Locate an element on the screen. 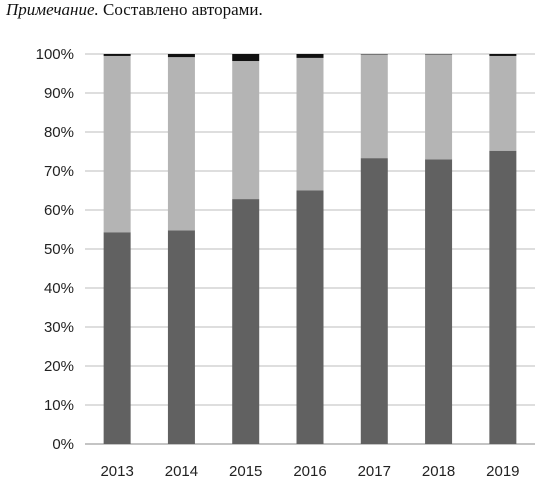  y-tick-label: 90% is located at coordinates (59, 93).